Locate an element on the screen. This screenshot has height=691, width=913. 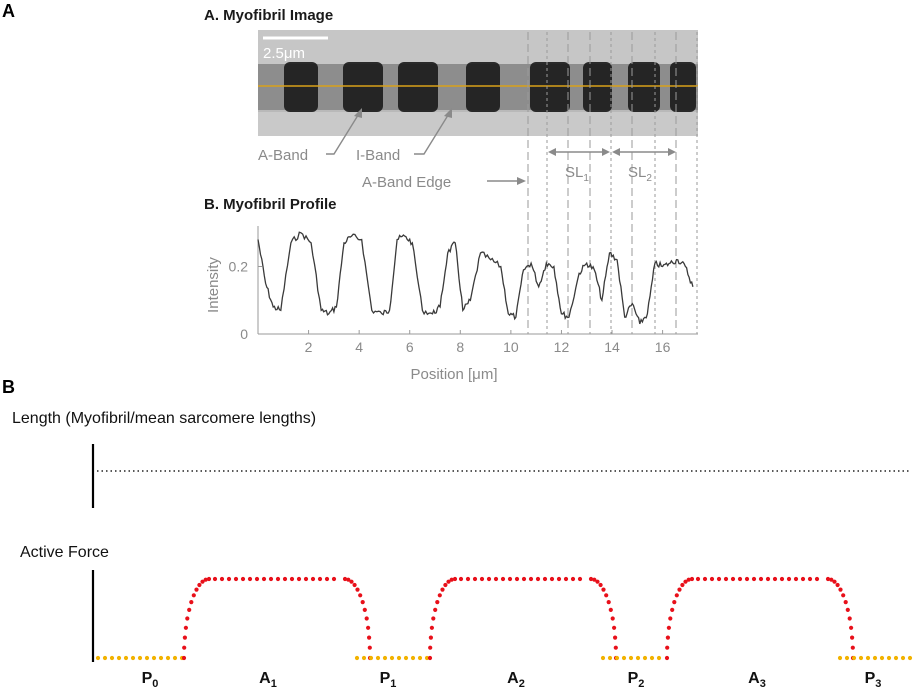
phase-label: P3 is located at coordinates (873, 680).